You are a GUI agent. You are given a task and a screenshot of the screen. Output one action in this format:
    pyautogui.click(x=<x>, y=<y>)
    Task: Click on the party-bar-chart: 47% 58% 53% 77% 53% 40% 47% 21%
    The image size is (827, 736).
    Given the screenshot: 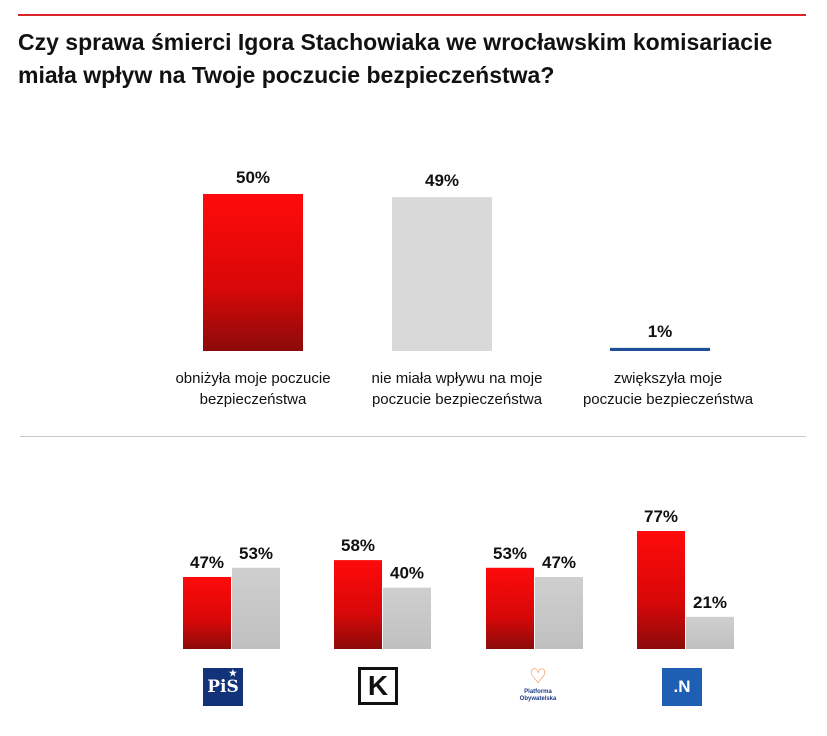 What is the action you would take?
    pyautogui.click(x=458, y=578)
    